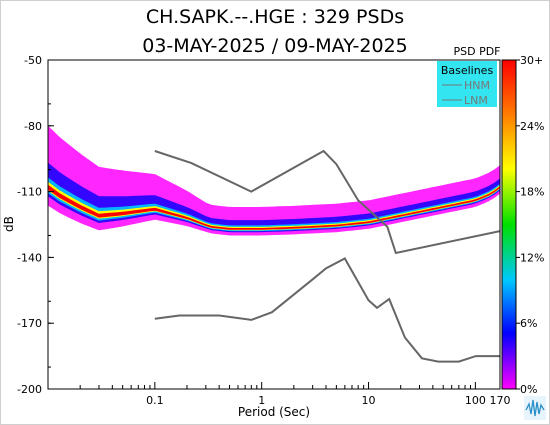  I want to click on colorbar: PSD PDF 30+ 24% 18% 12% 6% 0%, so click(498, 220).